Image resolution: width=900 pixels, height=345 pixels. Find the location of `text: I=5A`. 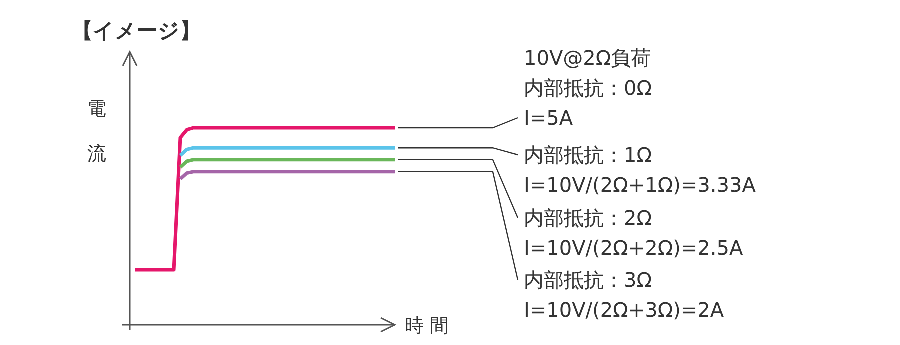

text: I=5A is located at coordinates (549, 118).